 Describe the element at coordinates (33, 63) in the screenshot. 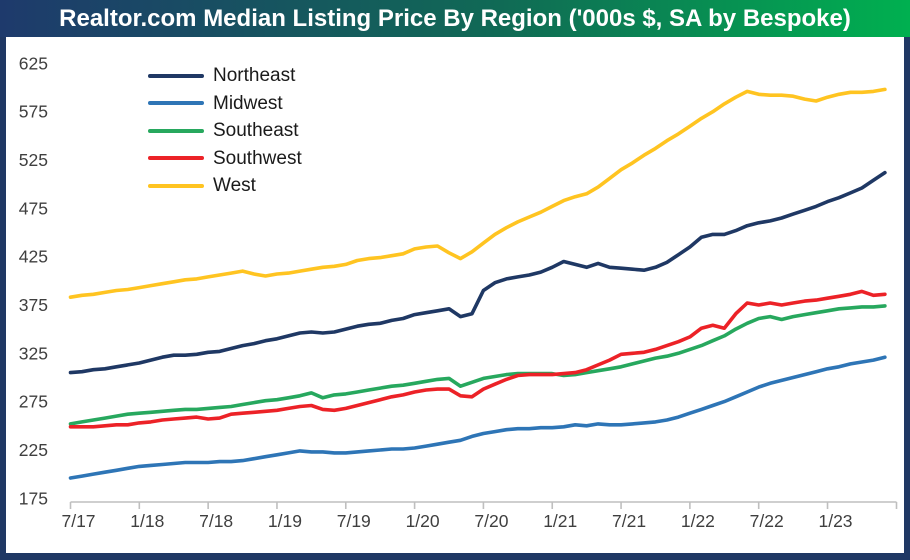

I see `y-tick-label: 625` at that location.